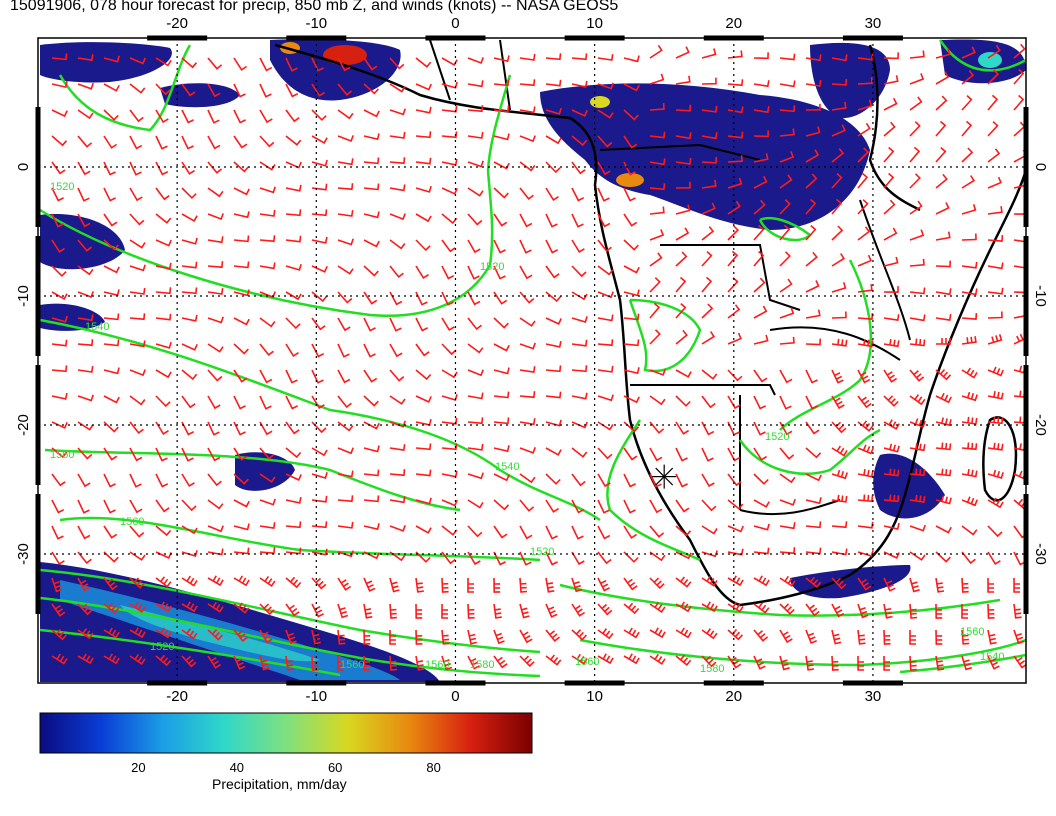 Image resolution: width=1056 pixels, height=816 pixels. What do you see at coordinates (894, 128) in the screenshot?
I see `horn-coastline` at bounding box center [894, 128].